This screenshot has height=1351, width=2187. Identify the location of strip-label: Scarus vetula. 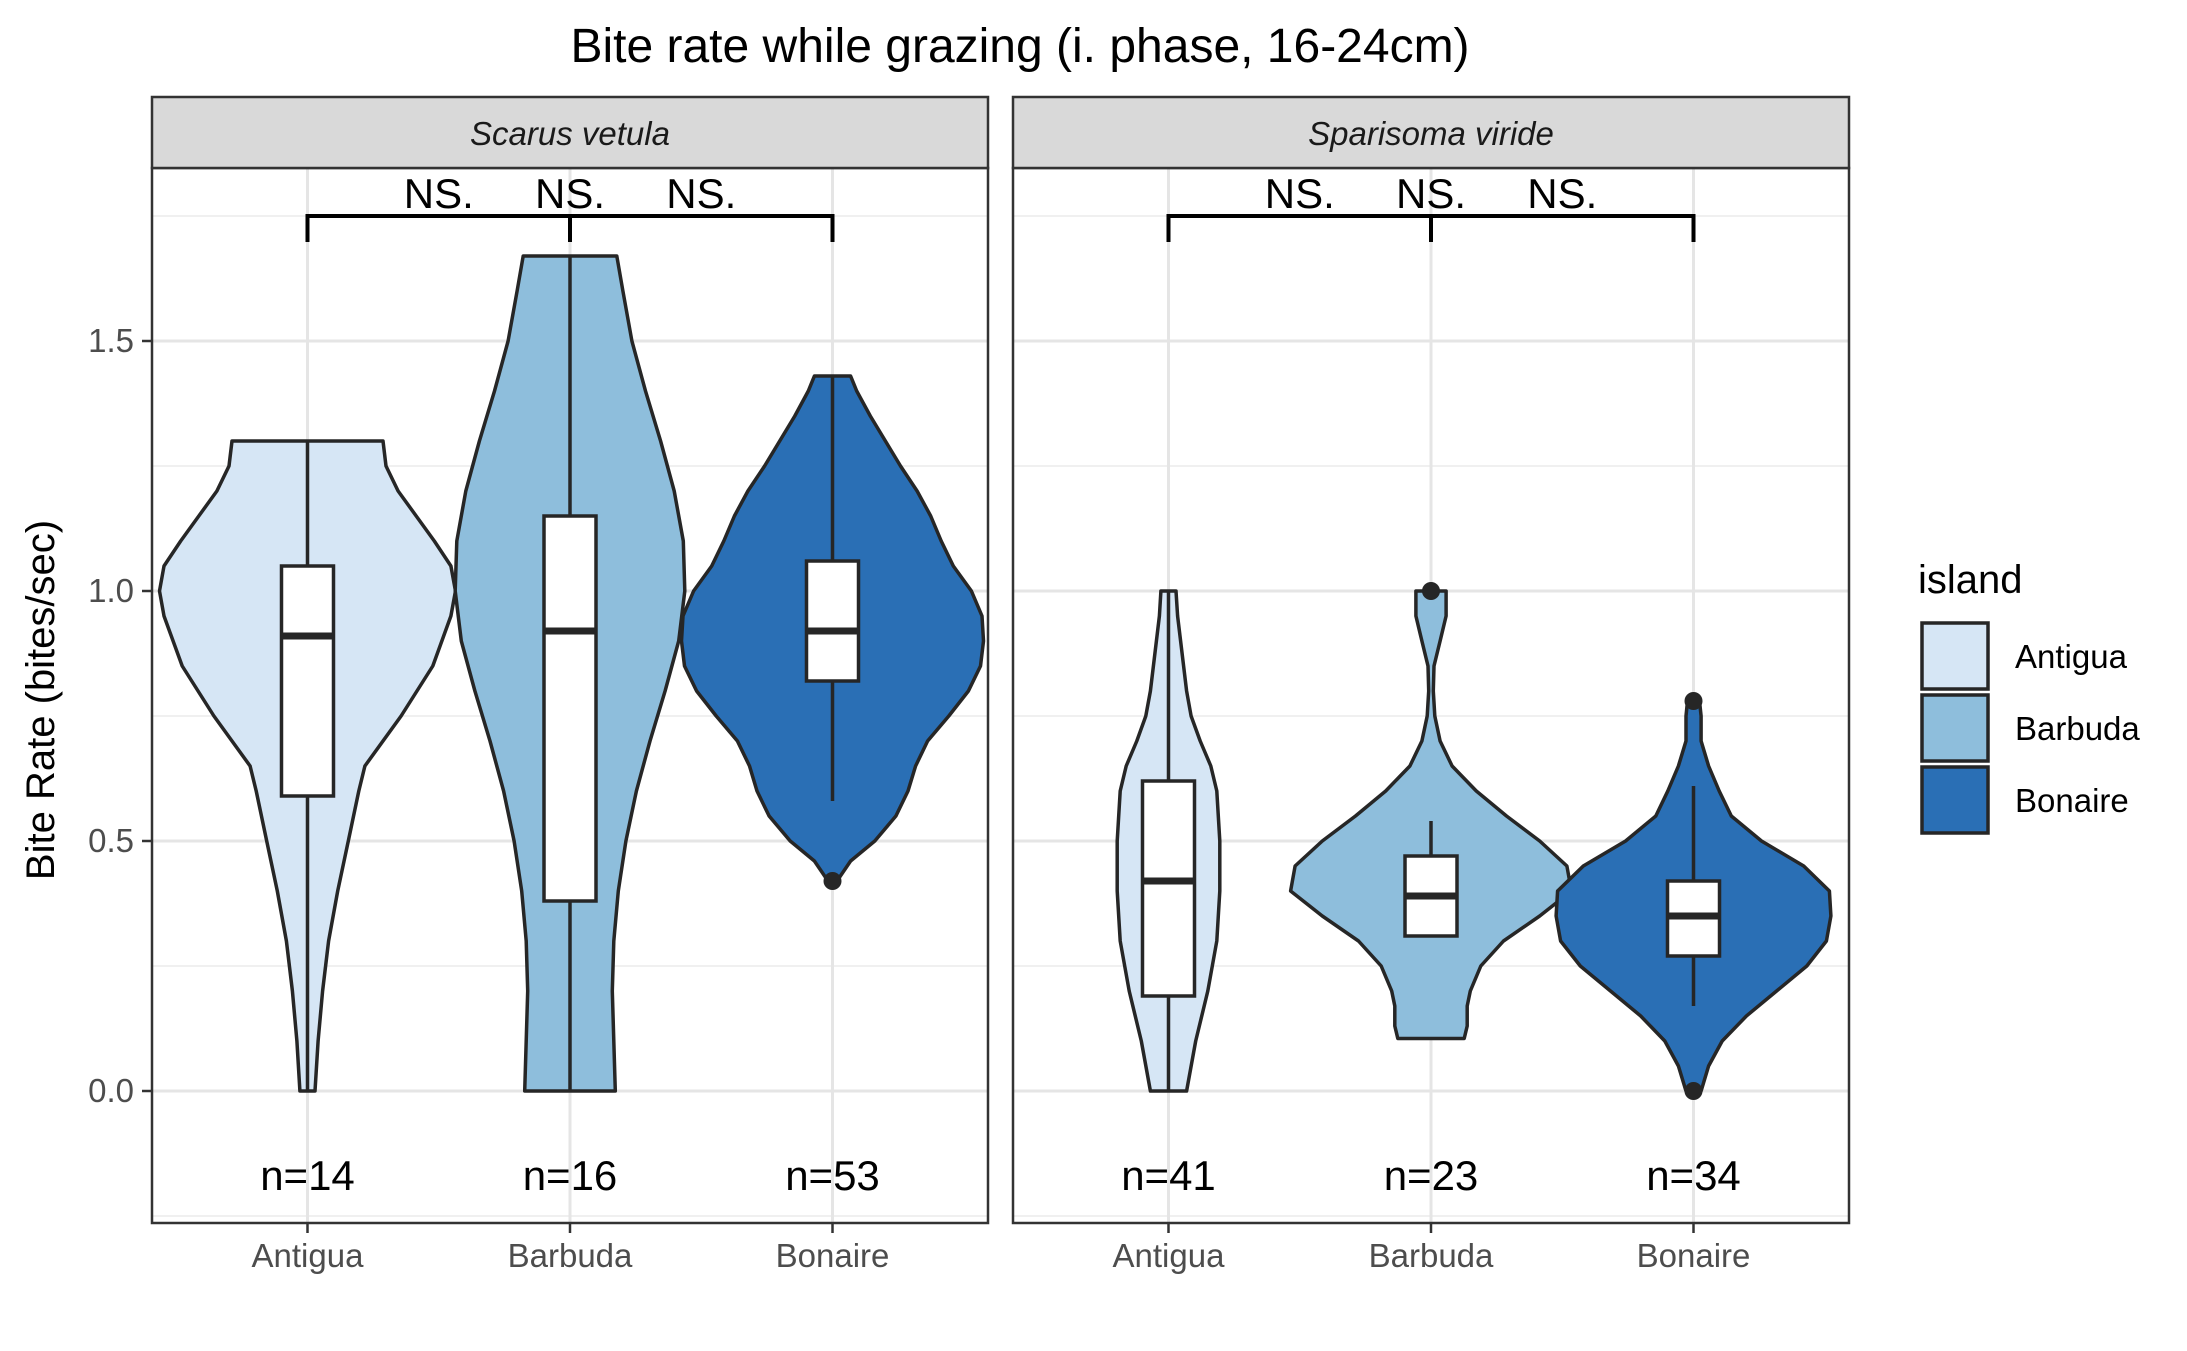
(570, 133).